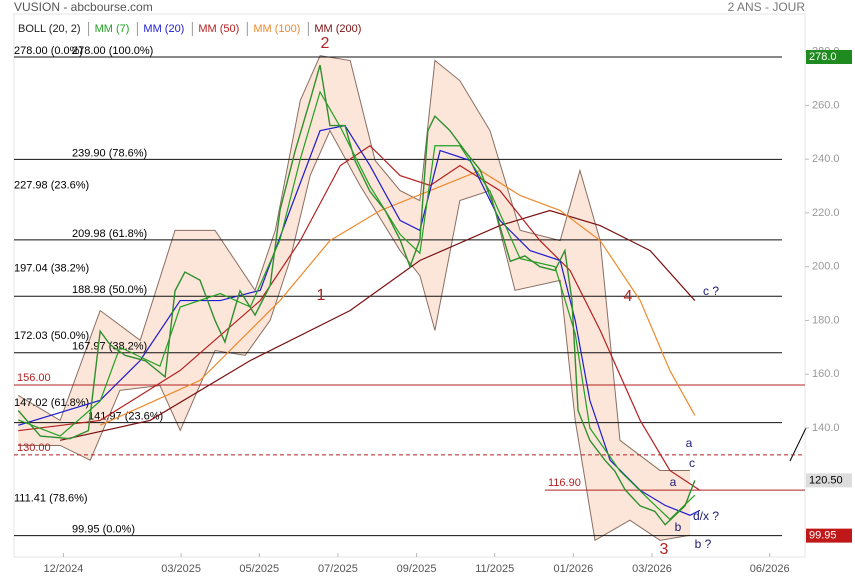 This screenshot has height=580, width=855. What do you see at coordinates (51, 336) in the screenshot?
I see `level-label: 172.03 (50.0%)` at bounding box center [51, 336].